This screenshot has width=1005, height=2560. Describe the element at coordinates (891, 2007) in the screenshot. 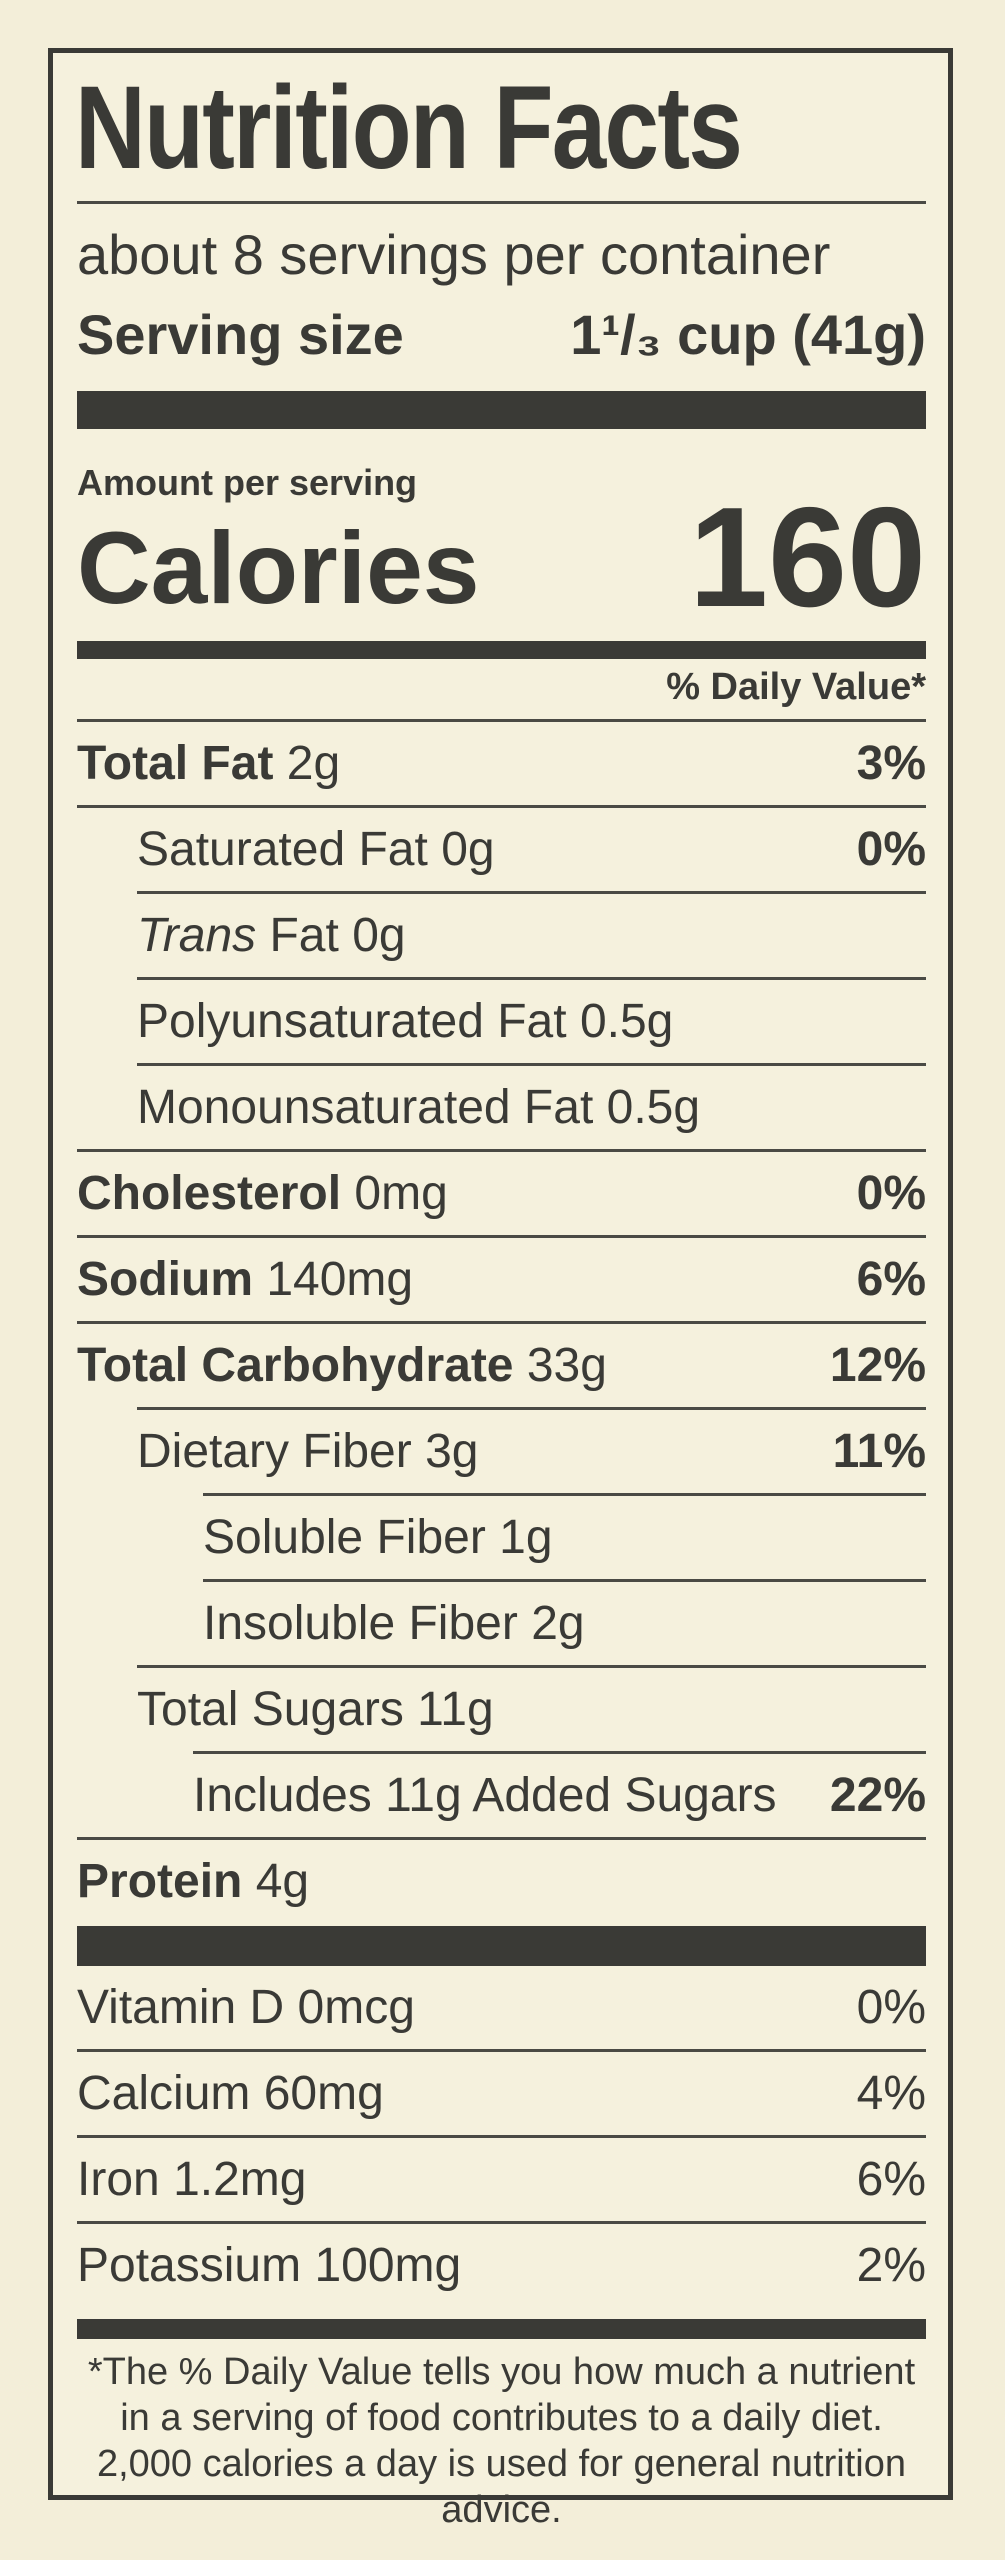

I see `vitamin-daily-value: 0%` at that location.